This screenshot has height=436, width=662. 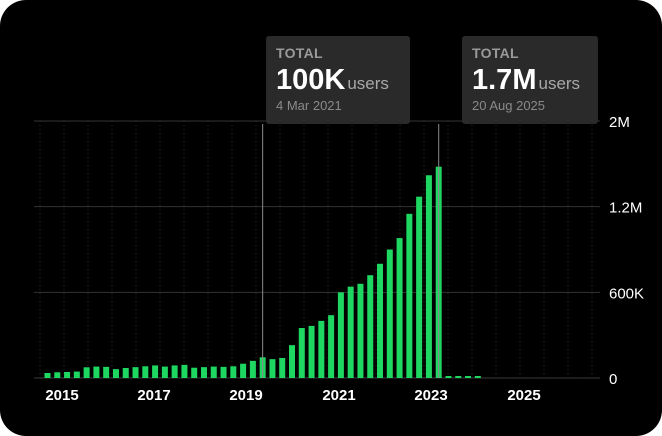 I want to click on x-tick-label: 2015, so click(x=61, y=395).